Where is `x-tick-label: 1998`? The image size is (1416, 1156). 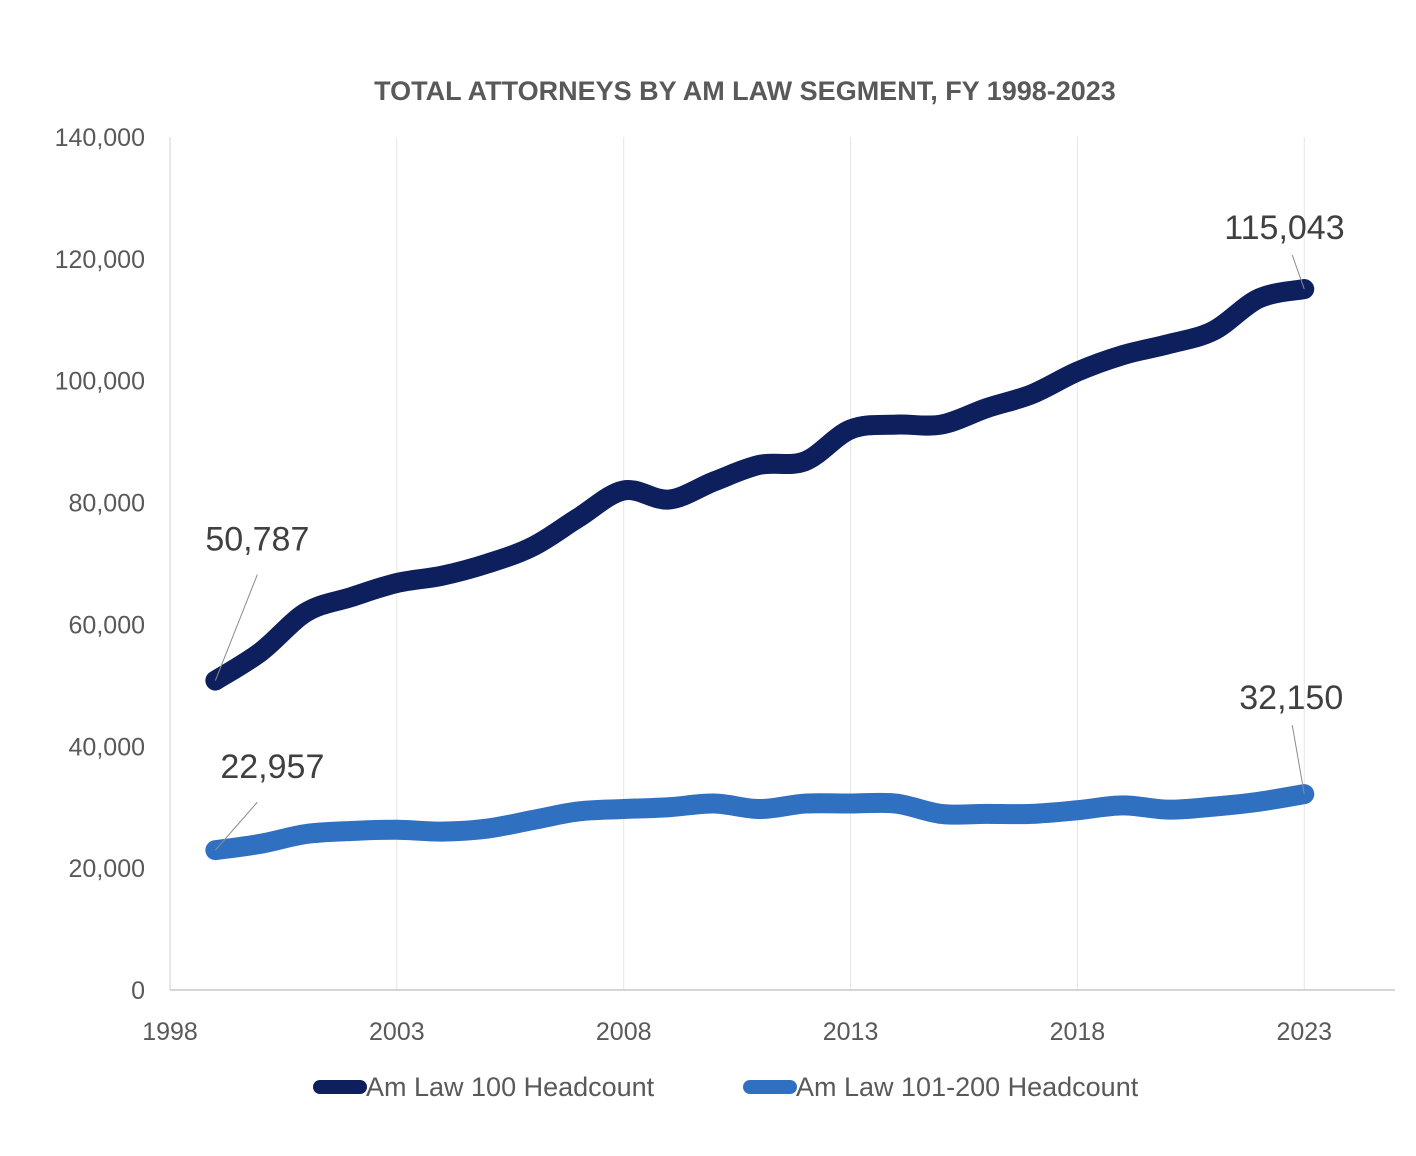
x-tick-label: 1998 is located at coordinates (170, 1032).